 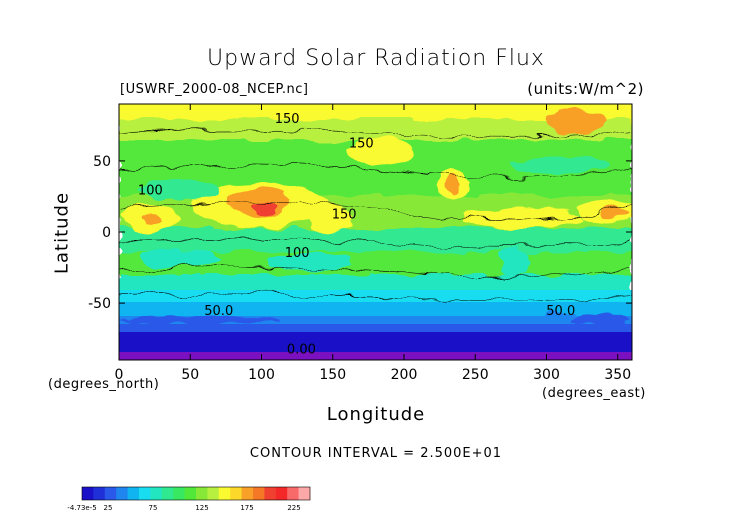 What do you see at coordinates (375, 343) in the screenshot?
I see `band-antarctica` at bounding box center [375, 343].